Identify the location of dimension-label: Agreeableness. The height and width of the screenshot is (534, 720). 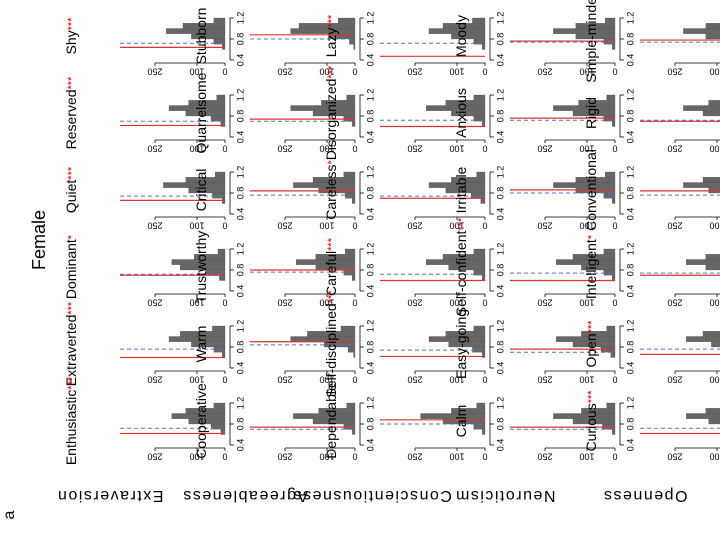
(245, 495).